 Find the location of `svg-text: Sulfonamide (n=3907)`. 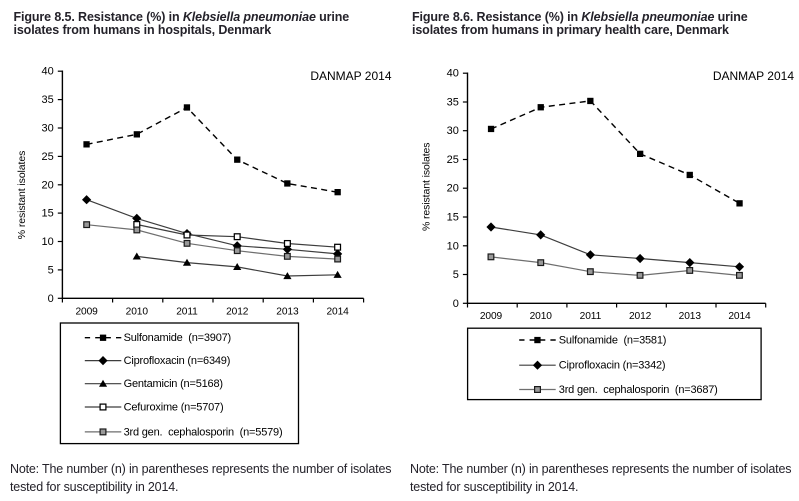

svg-text: Sulfonamide (n=3907) is located at coordinates (177, 338).